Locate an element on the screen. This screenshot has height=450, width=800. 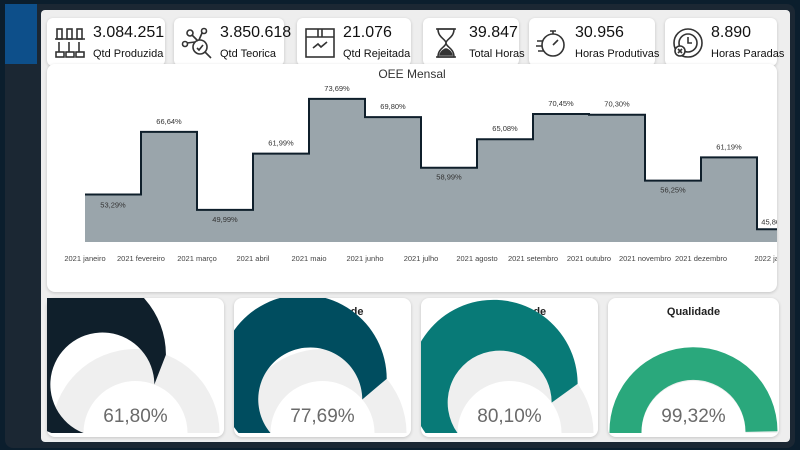
x-tick-label: 2021 julho is located at coordinates (421, 258).